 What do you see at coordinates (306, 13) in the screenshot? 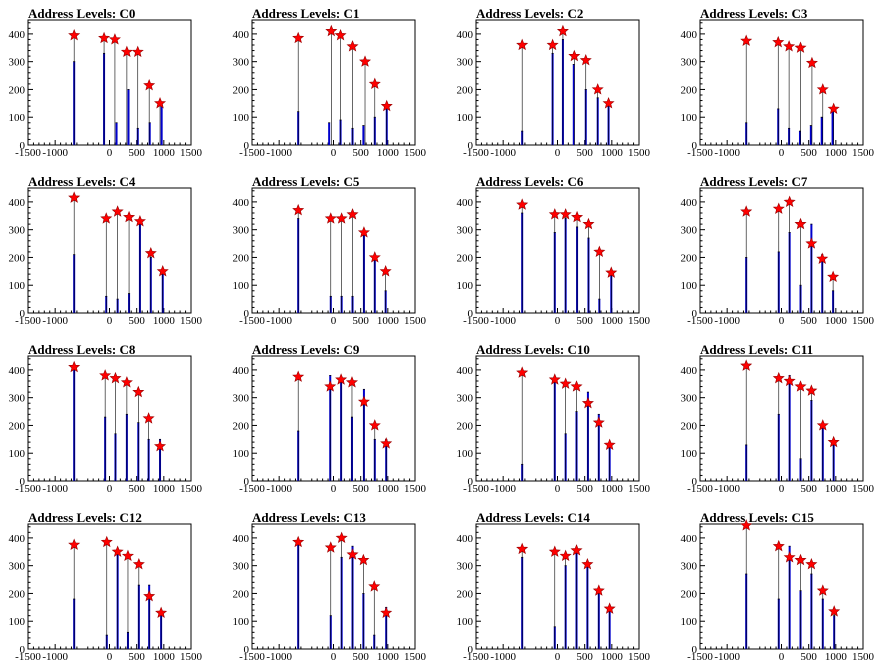
I see `chart-title: Address Levels: C1` at bounding box center [306, 13].